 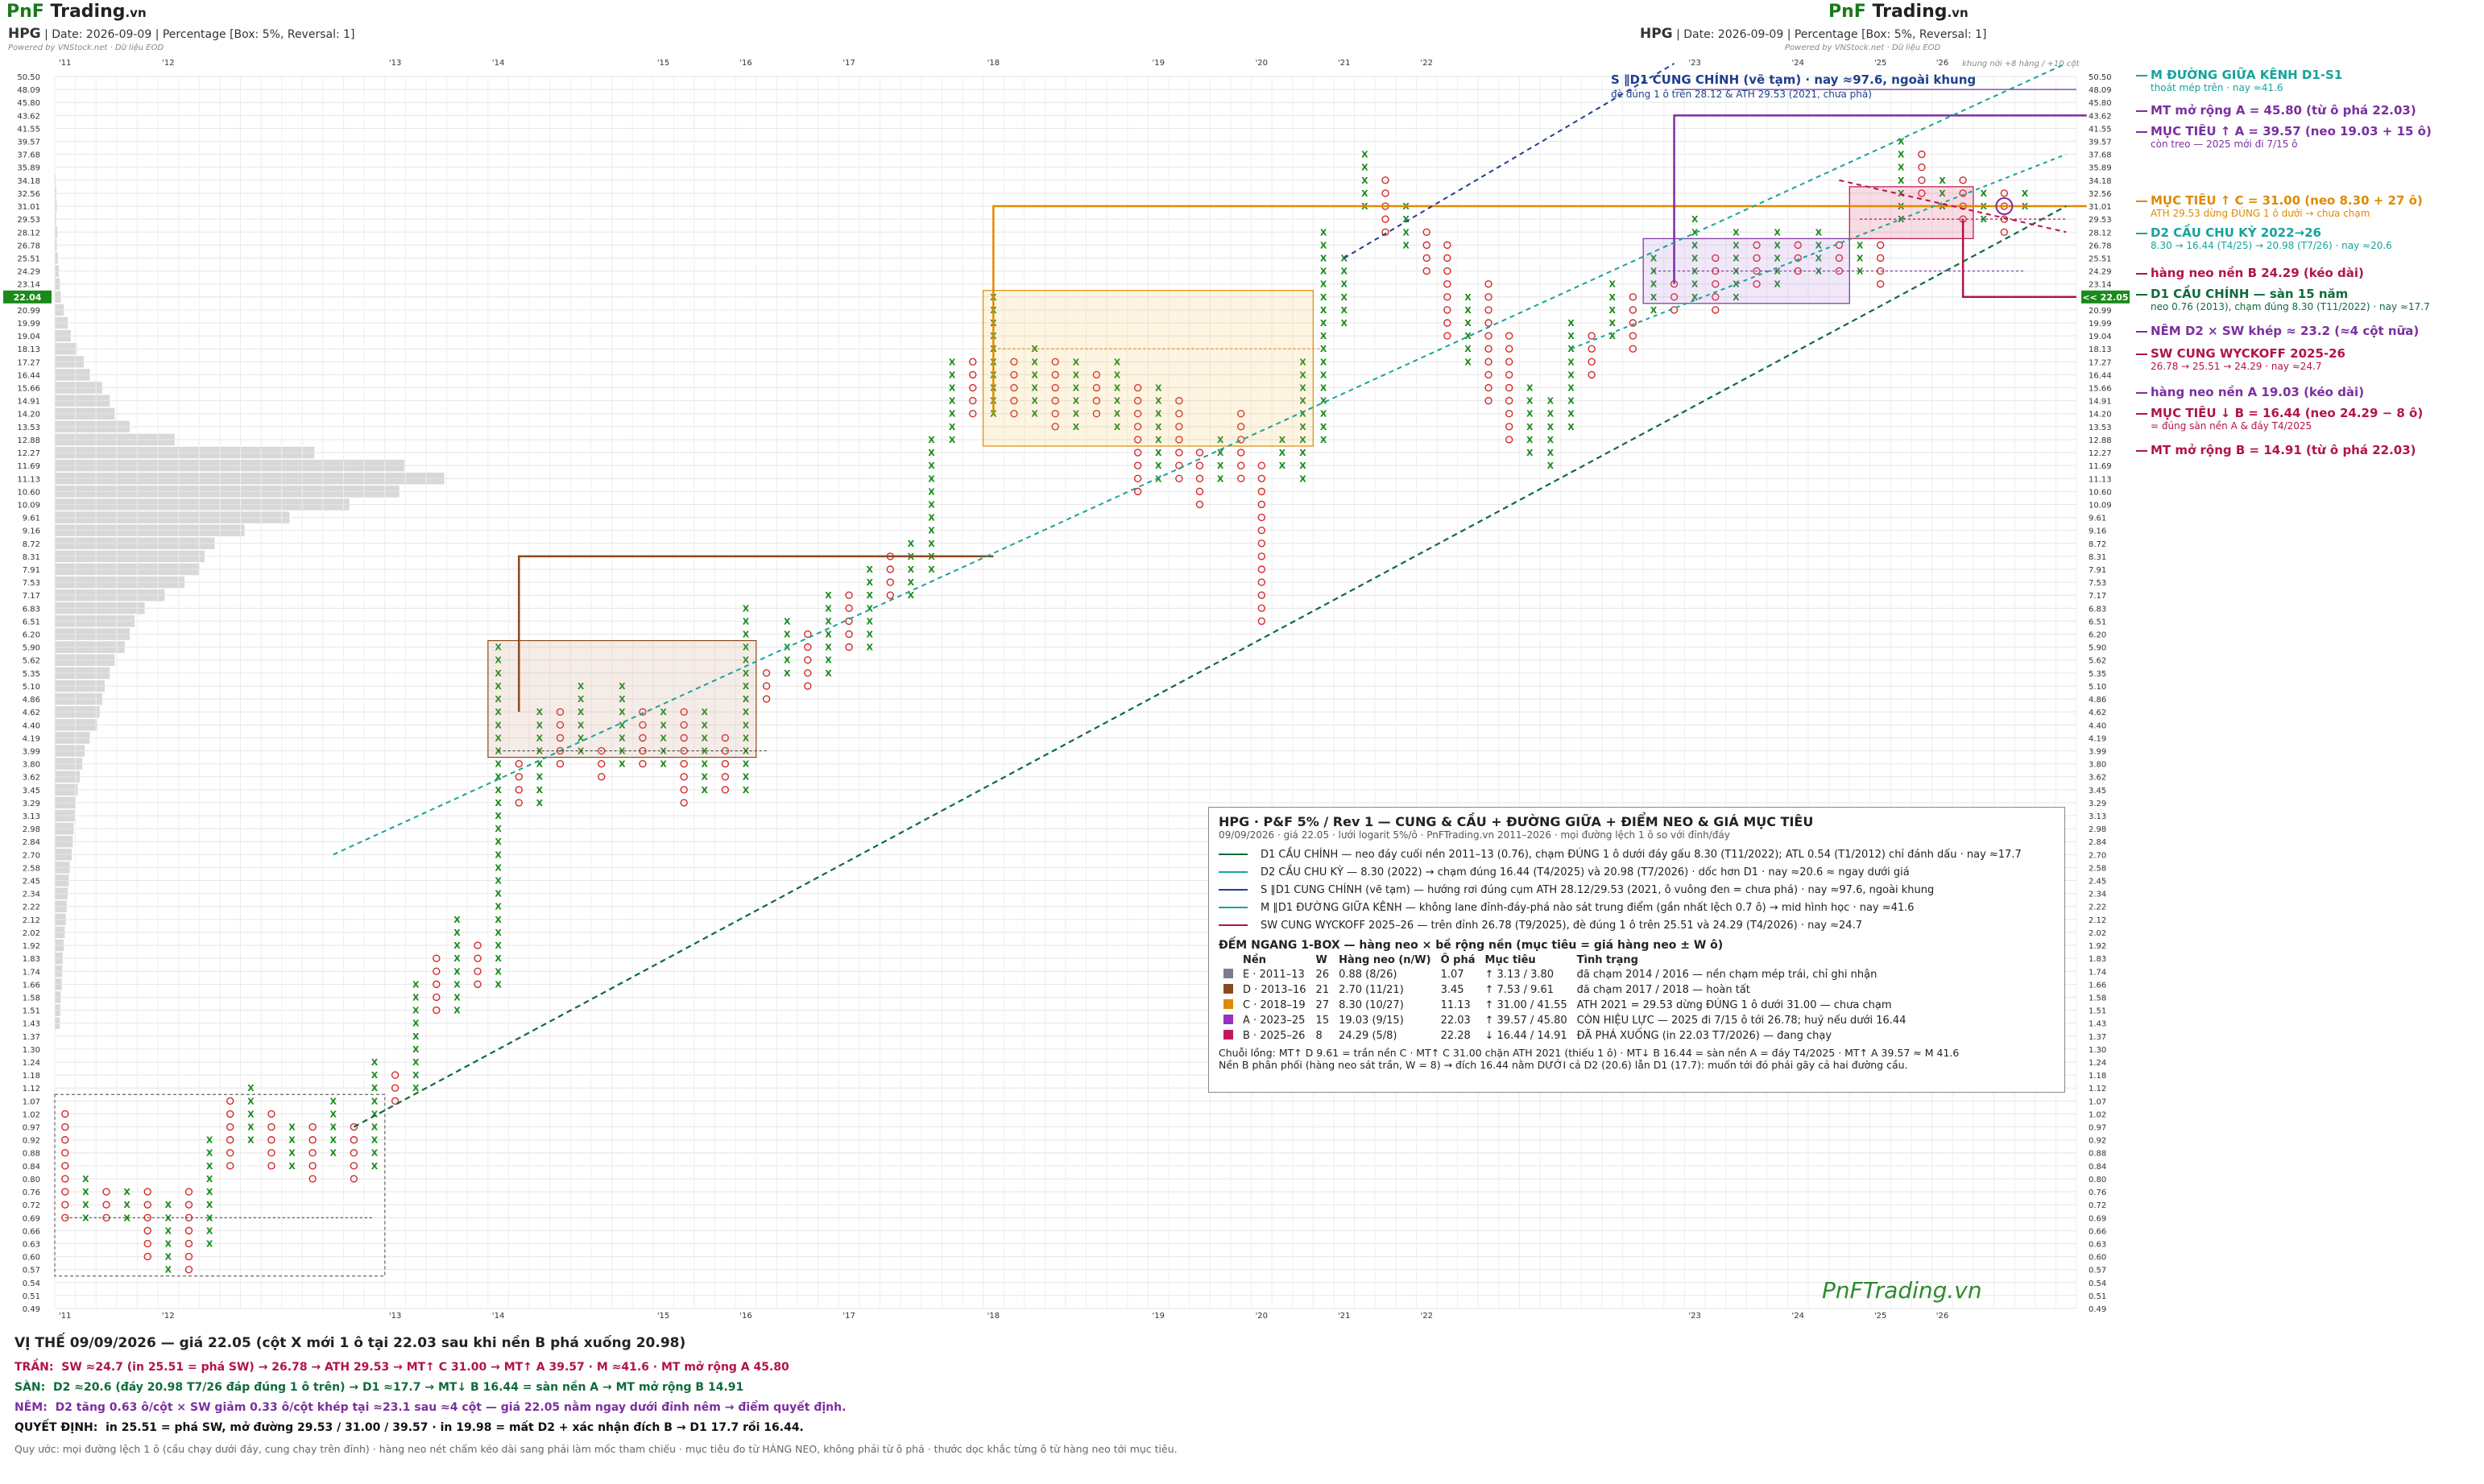 I want to click on x-tick-top: '17, so click(x=849, y=63).